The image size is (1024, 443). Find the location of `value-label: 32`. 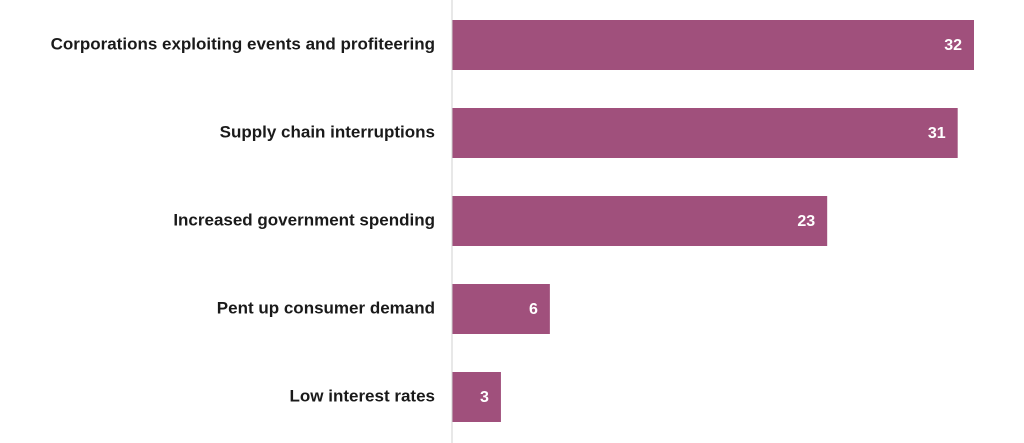

value-label: 32 is located at coordinates (953, 45).